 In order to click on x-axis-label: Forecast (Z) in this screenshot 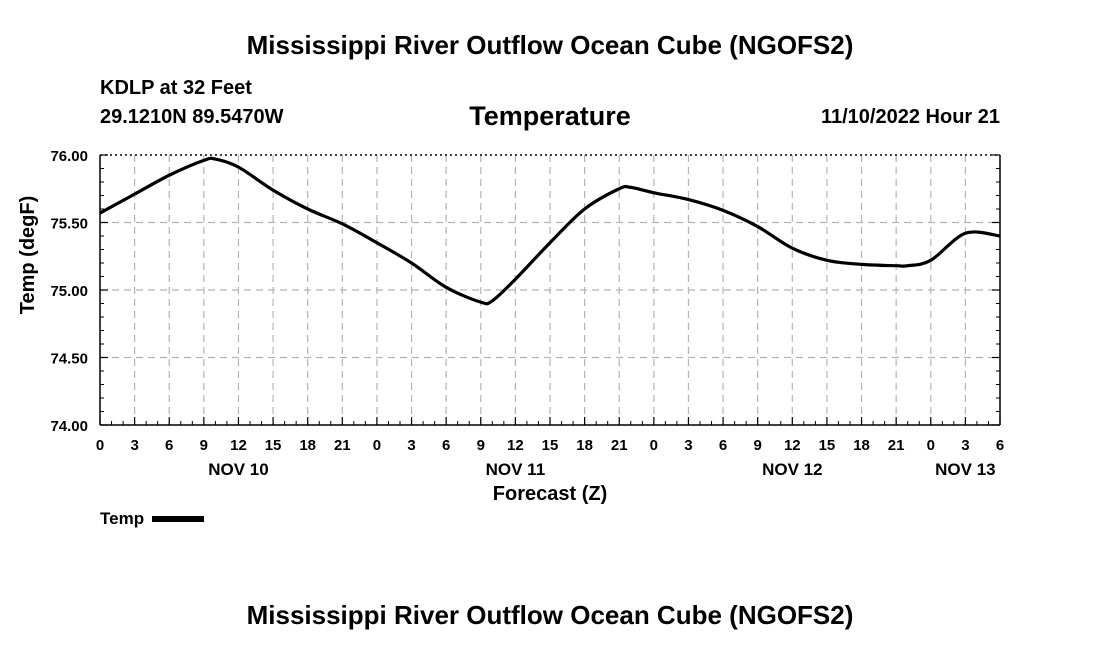, I will do `click(550, 494)`.